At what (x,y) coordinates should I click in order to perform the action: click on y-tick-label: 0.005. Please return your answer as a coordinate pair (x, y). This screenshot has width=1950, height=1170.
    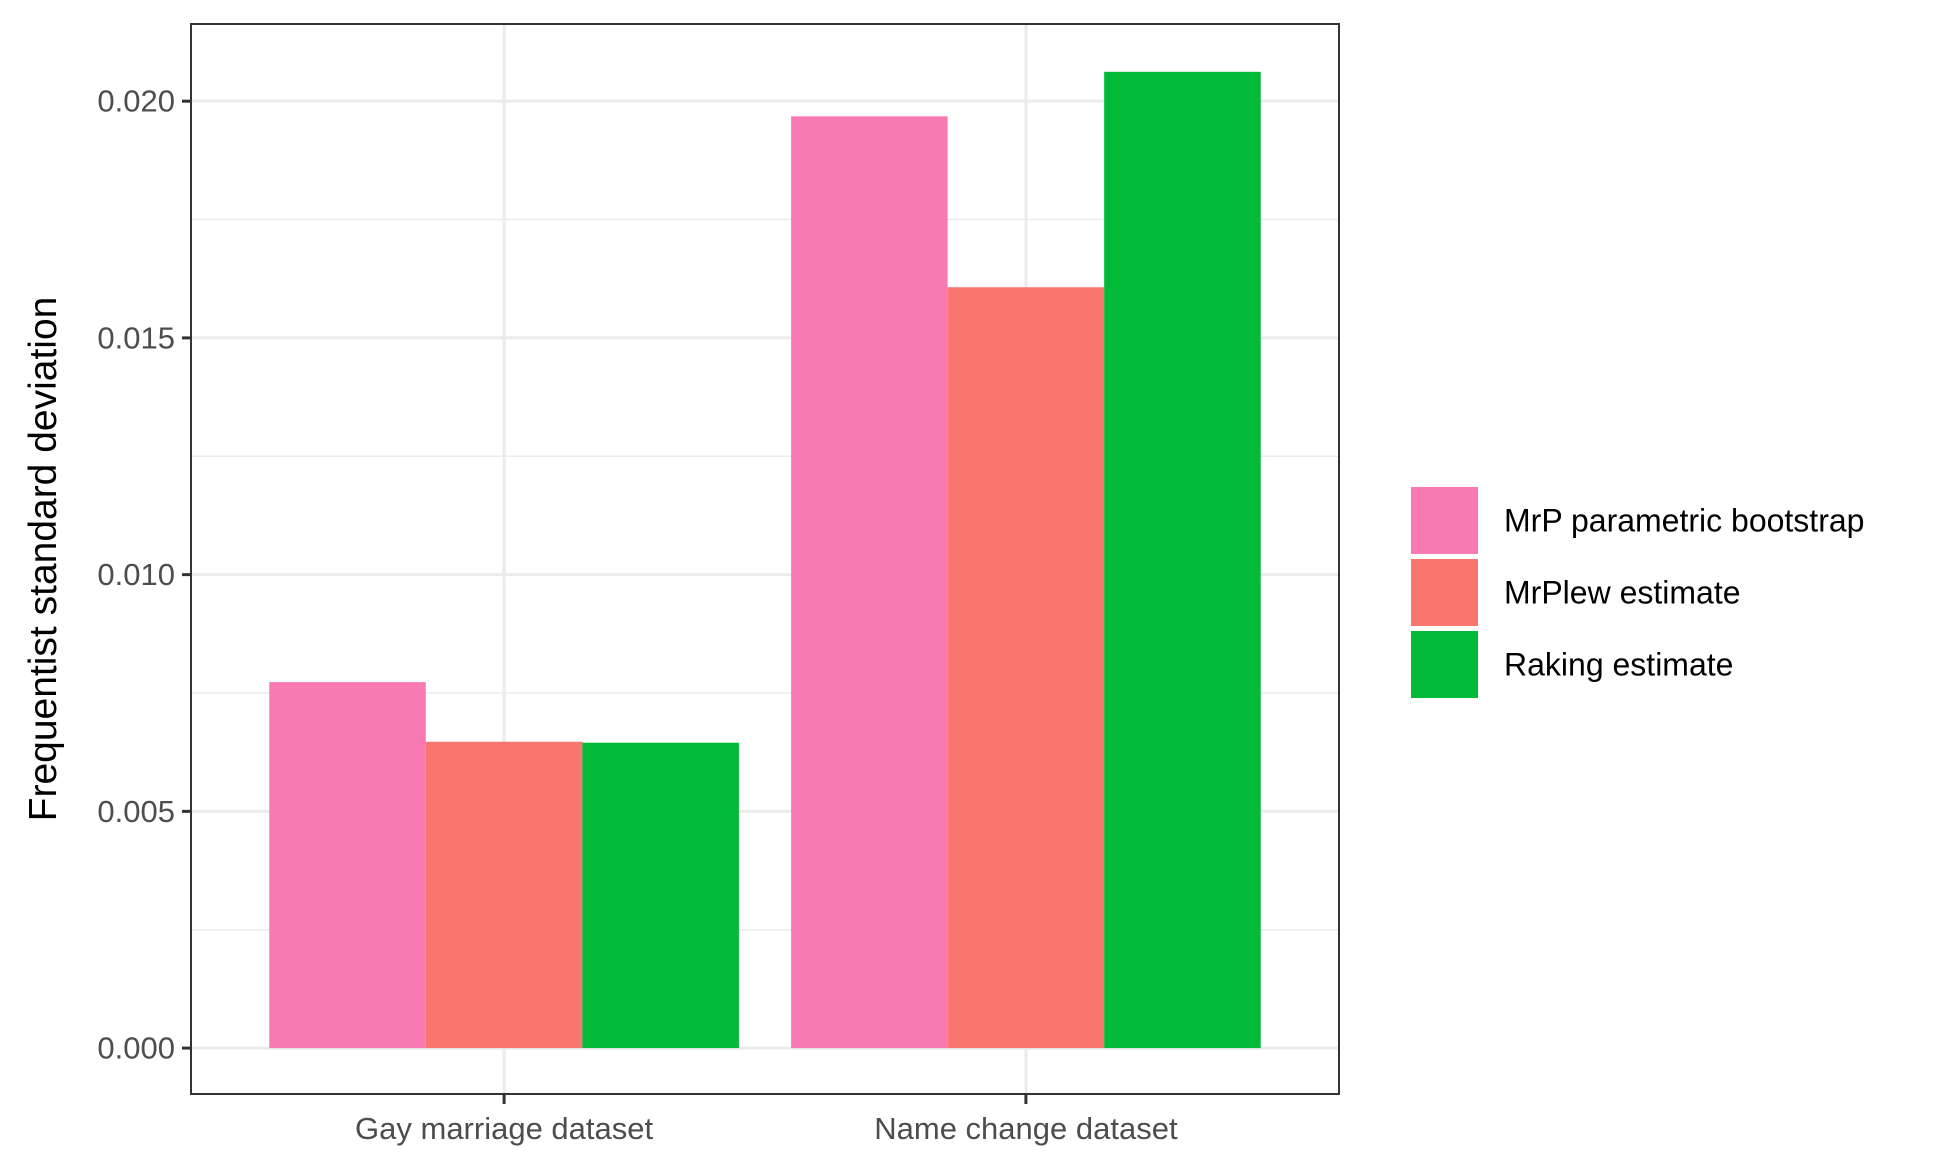
    Looking at the image, I should click on (136, 811).